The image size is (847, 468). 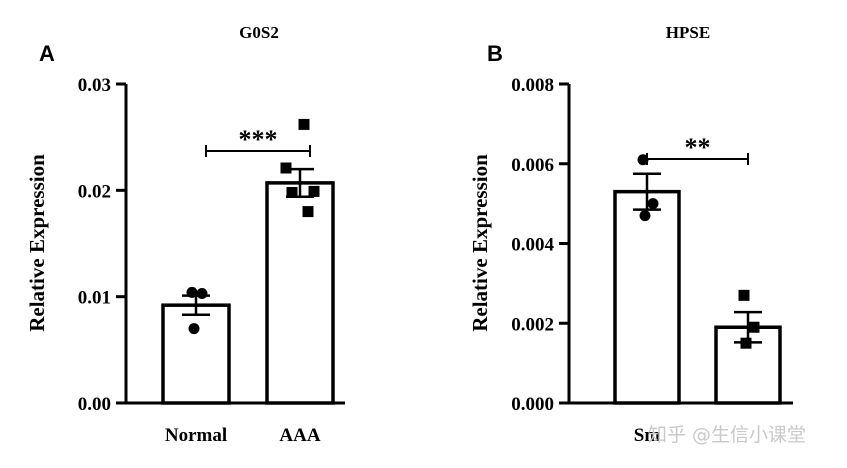 I want to click on bar-aaa, so click(x=300, y=293).